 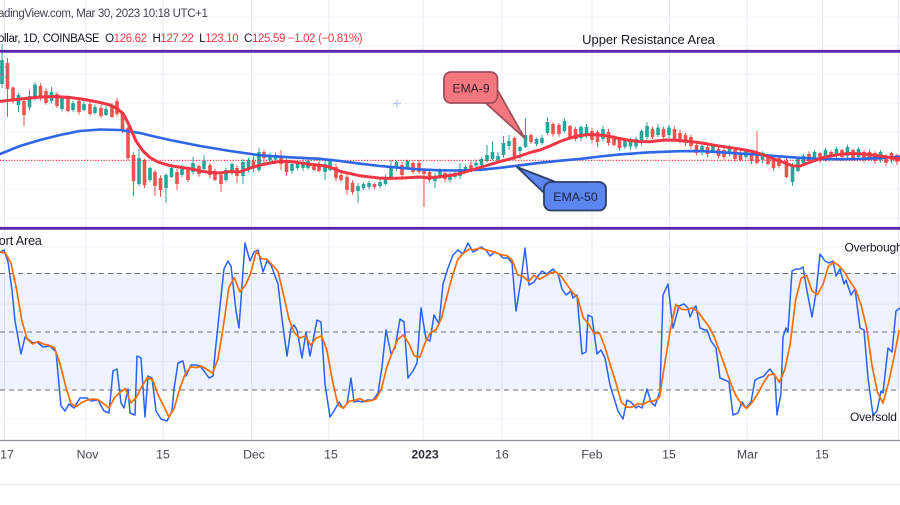 What do you see at coordinates (591, 455) in the screenshot?
I see `svg-text: Feb` at bounding box center [591, 455].